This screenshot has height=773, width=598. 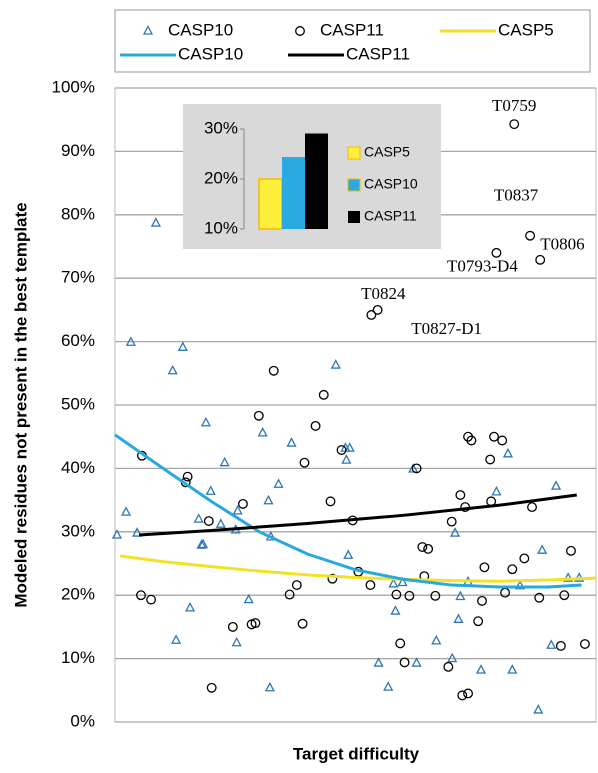 What do you see at coordinates (78, 403) in the screenshot?
I see `y-tick-label: 50%` at bounding box center [78, 403].